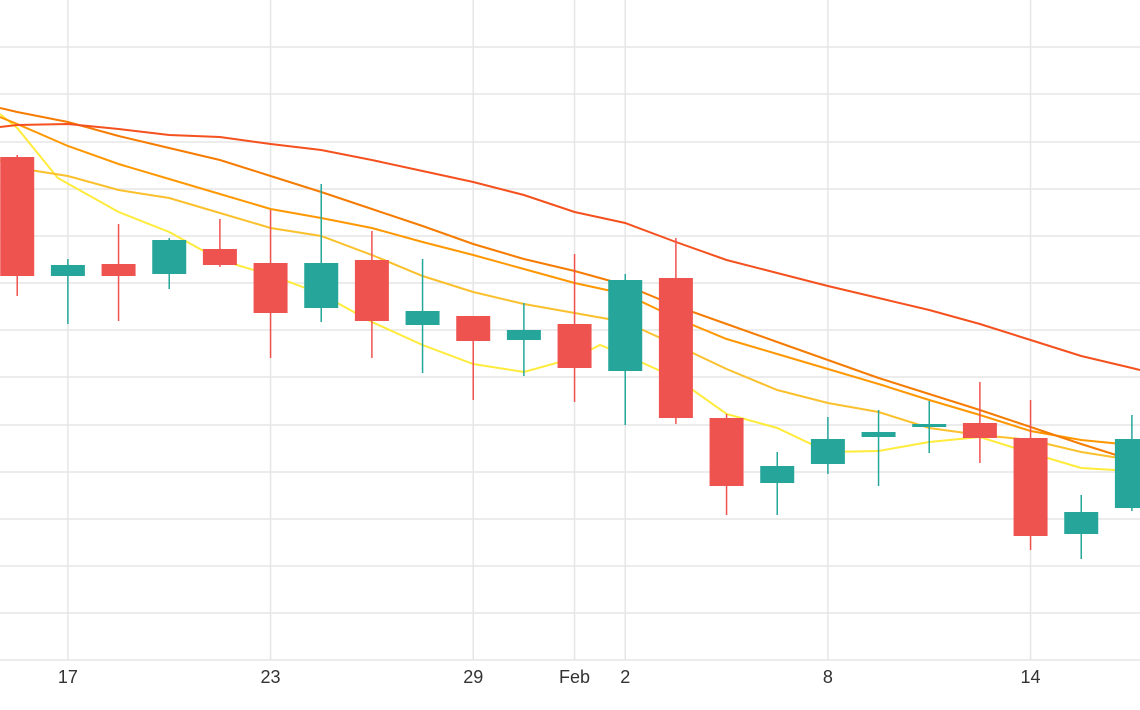 The image size is (1140, 710). Describe the element at coordinates (574, 677) in the screenshot. I see `x-tick-label: Feb` at that location.